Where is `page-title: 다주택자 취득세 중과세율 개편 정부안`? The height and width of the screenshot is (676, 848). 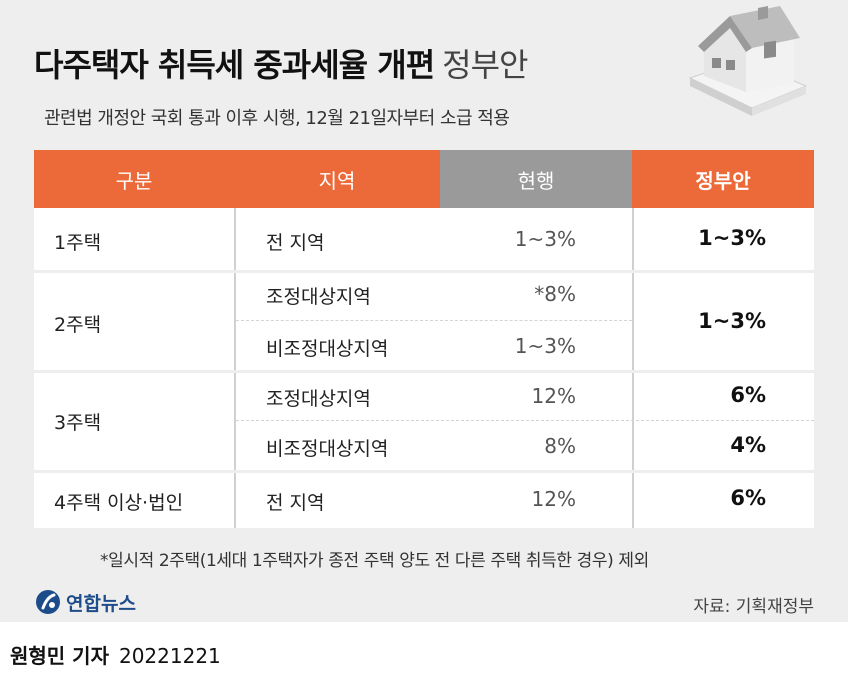
page-title: 다주택자 취득세 중과세율 개편 정부안 is located at coordinates (281, 63).